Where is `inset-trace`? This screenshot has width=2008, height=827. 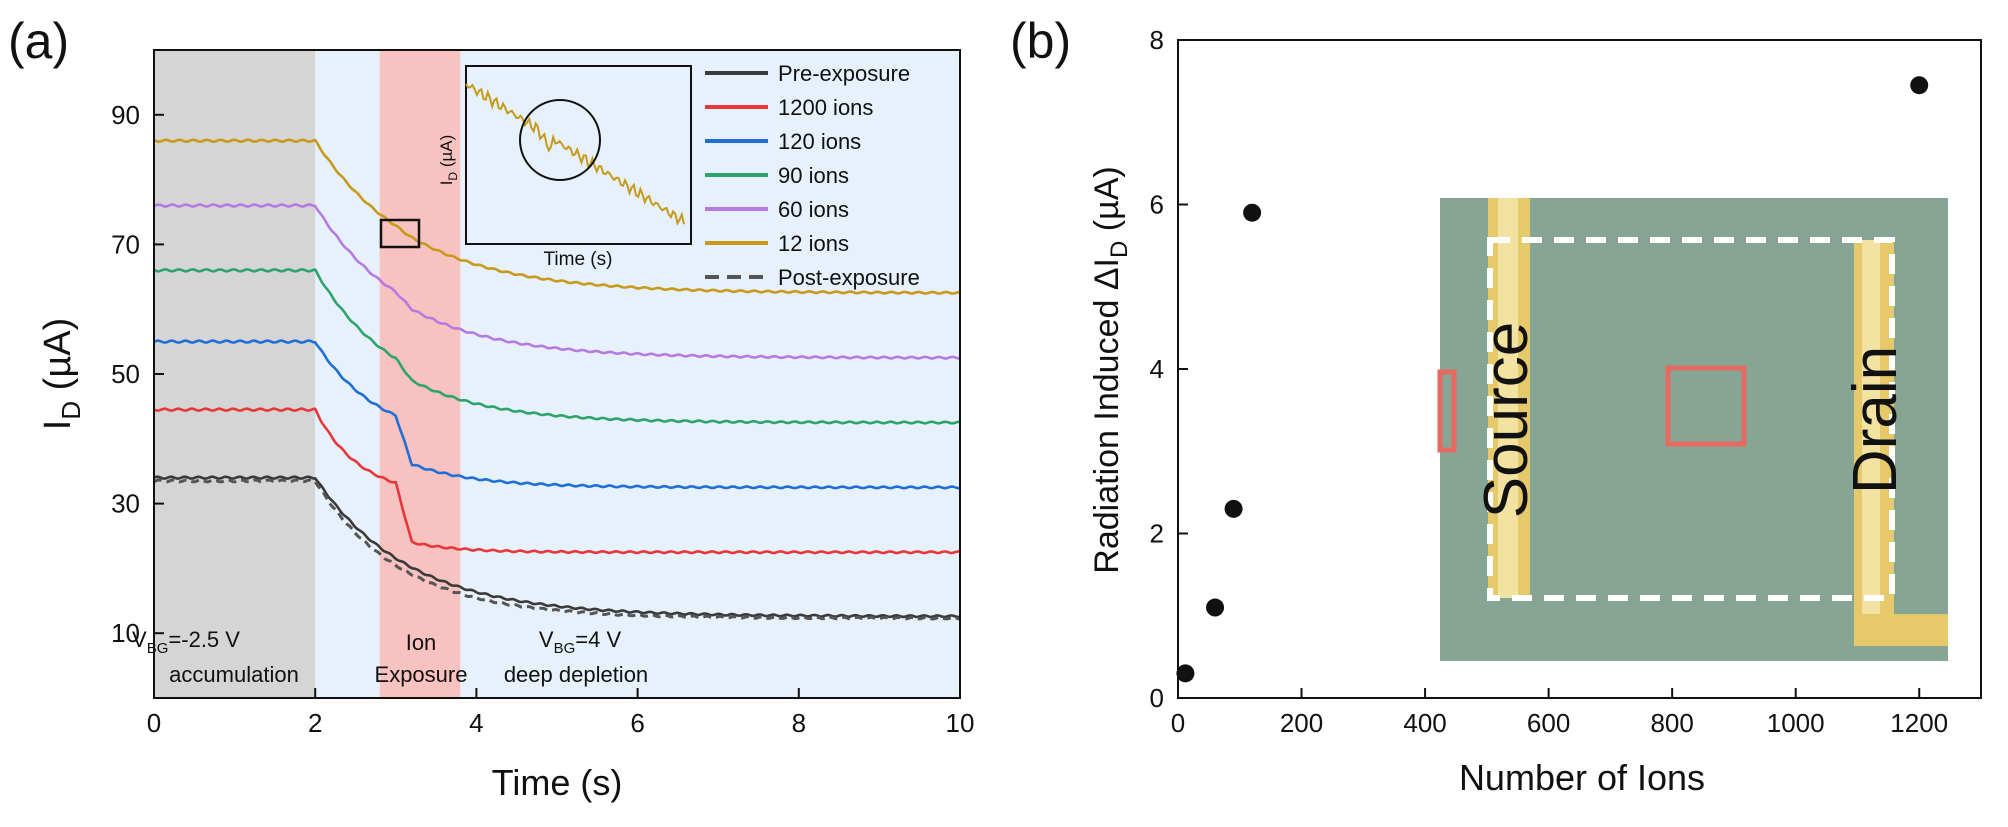
inset-trace is located at coordinates (575, 154).